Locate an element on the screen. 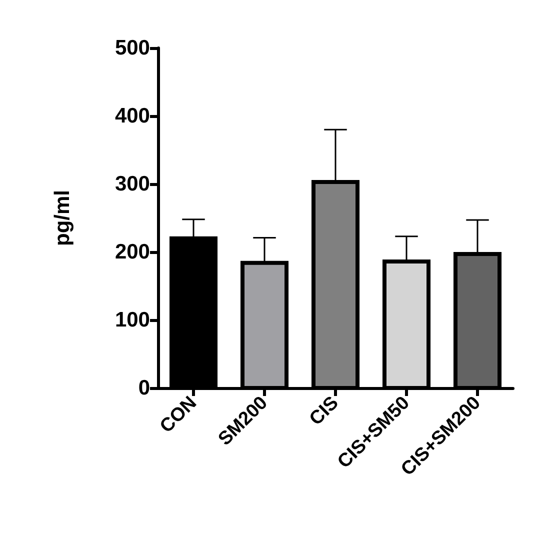  y-tick-label: 400 is located at coordinates (132, 116).